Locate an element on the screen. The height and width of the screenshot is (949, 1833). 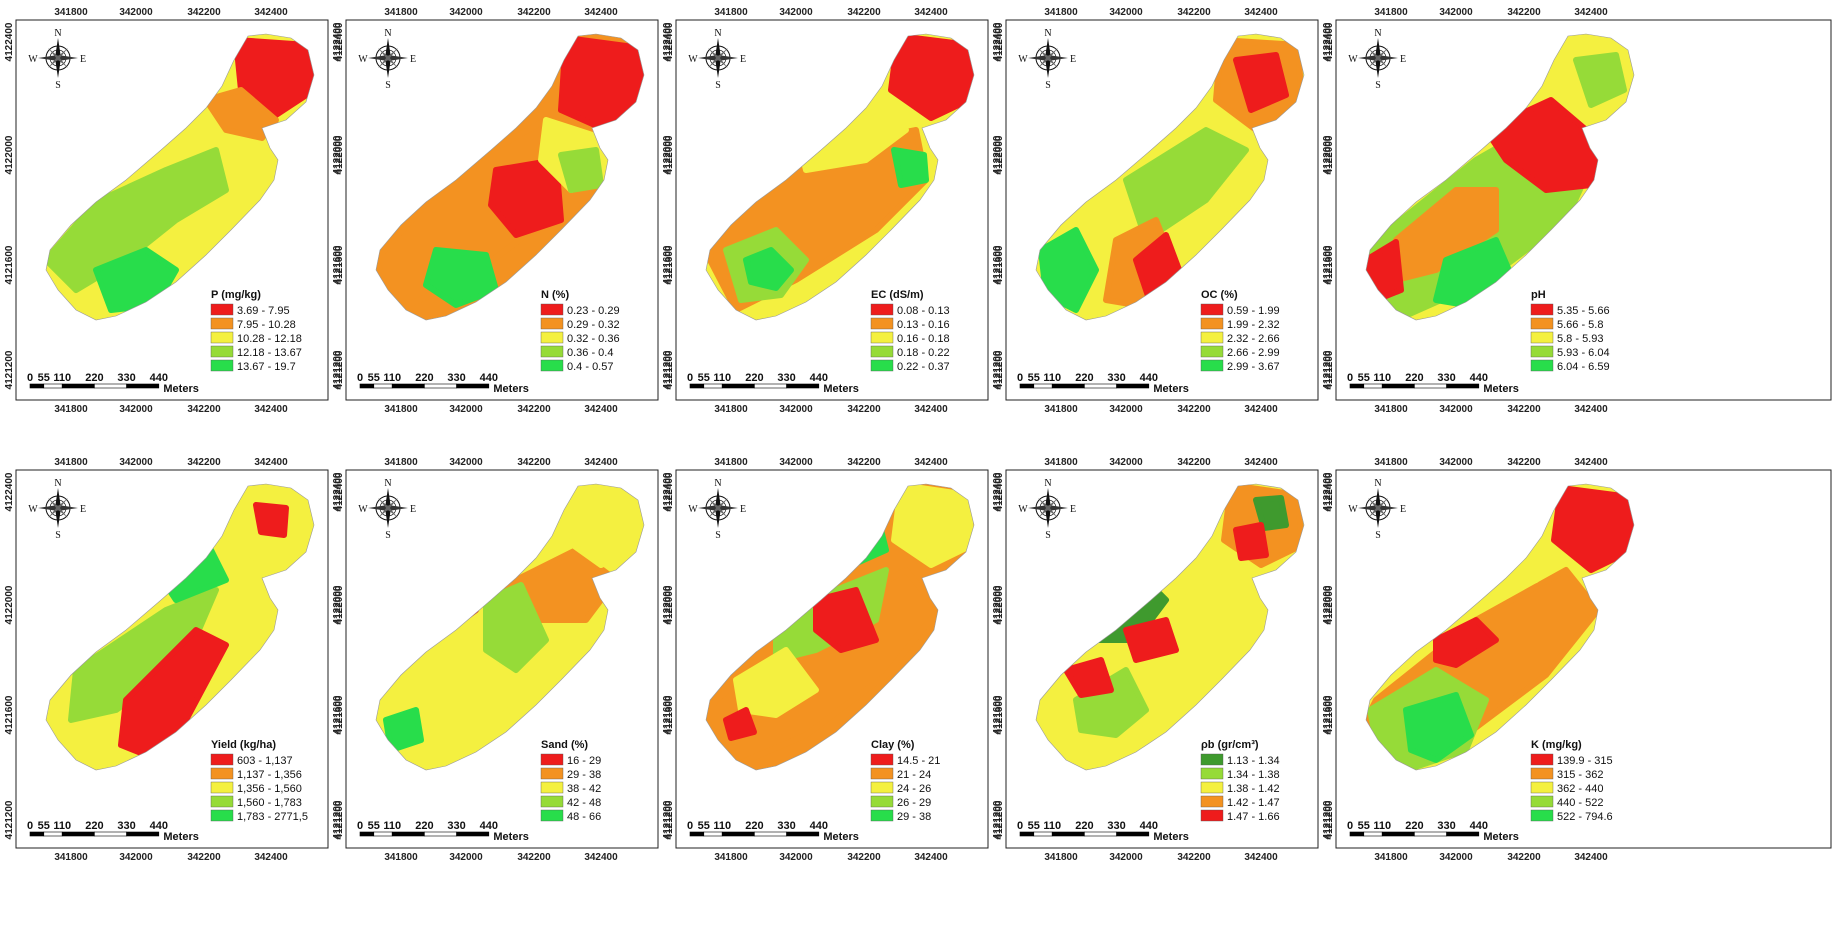
legend-class-label: 26 - 29 is located at coordinates (914, 803).